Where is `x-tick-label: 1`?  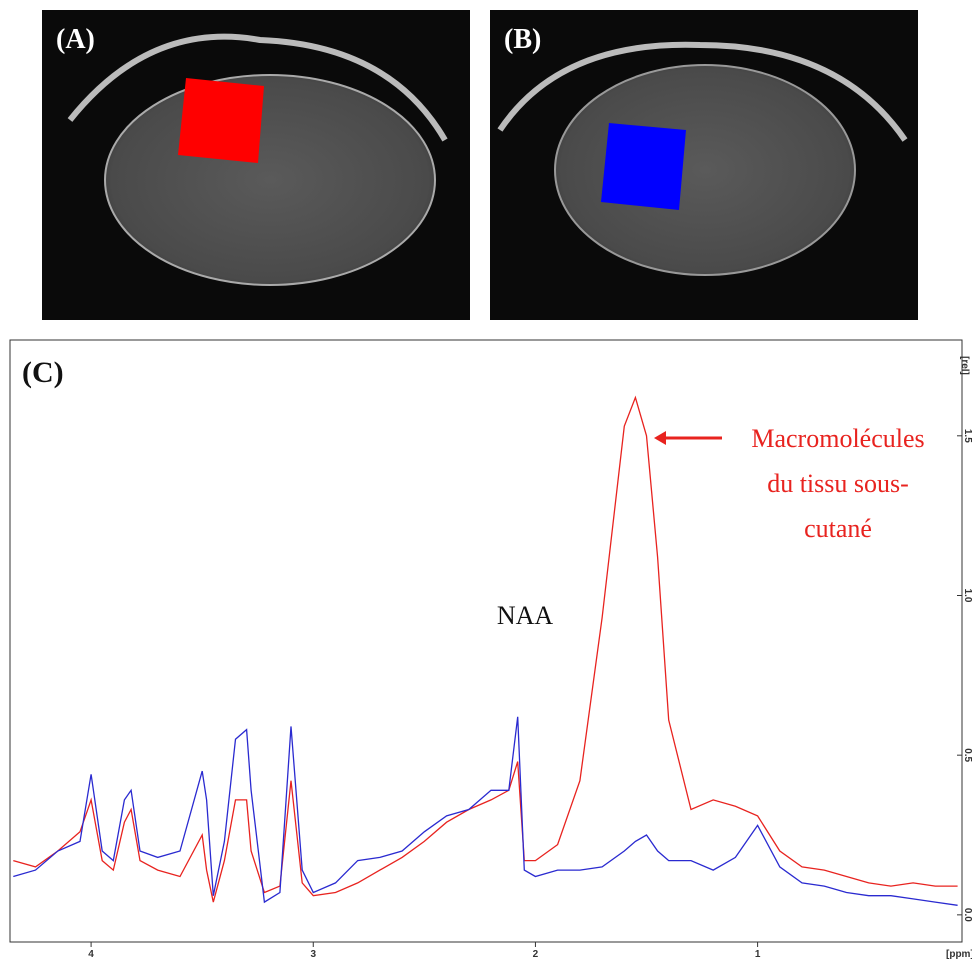 x-tick-label: 1 is located at coordinates (758, 954).